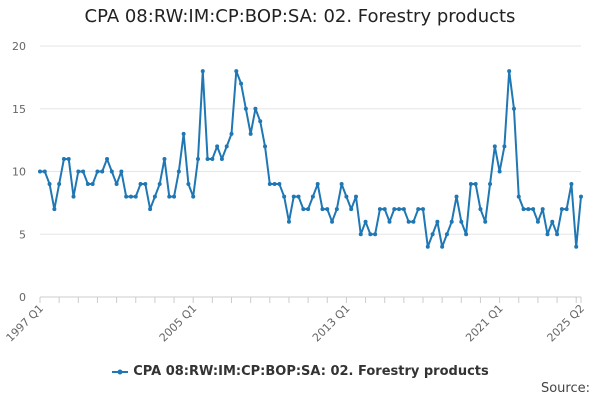 Image resolution: width=600 pixels, height=400 pixels. I want to click on x-tick-label: 2025 Q2, so click(566, 323).